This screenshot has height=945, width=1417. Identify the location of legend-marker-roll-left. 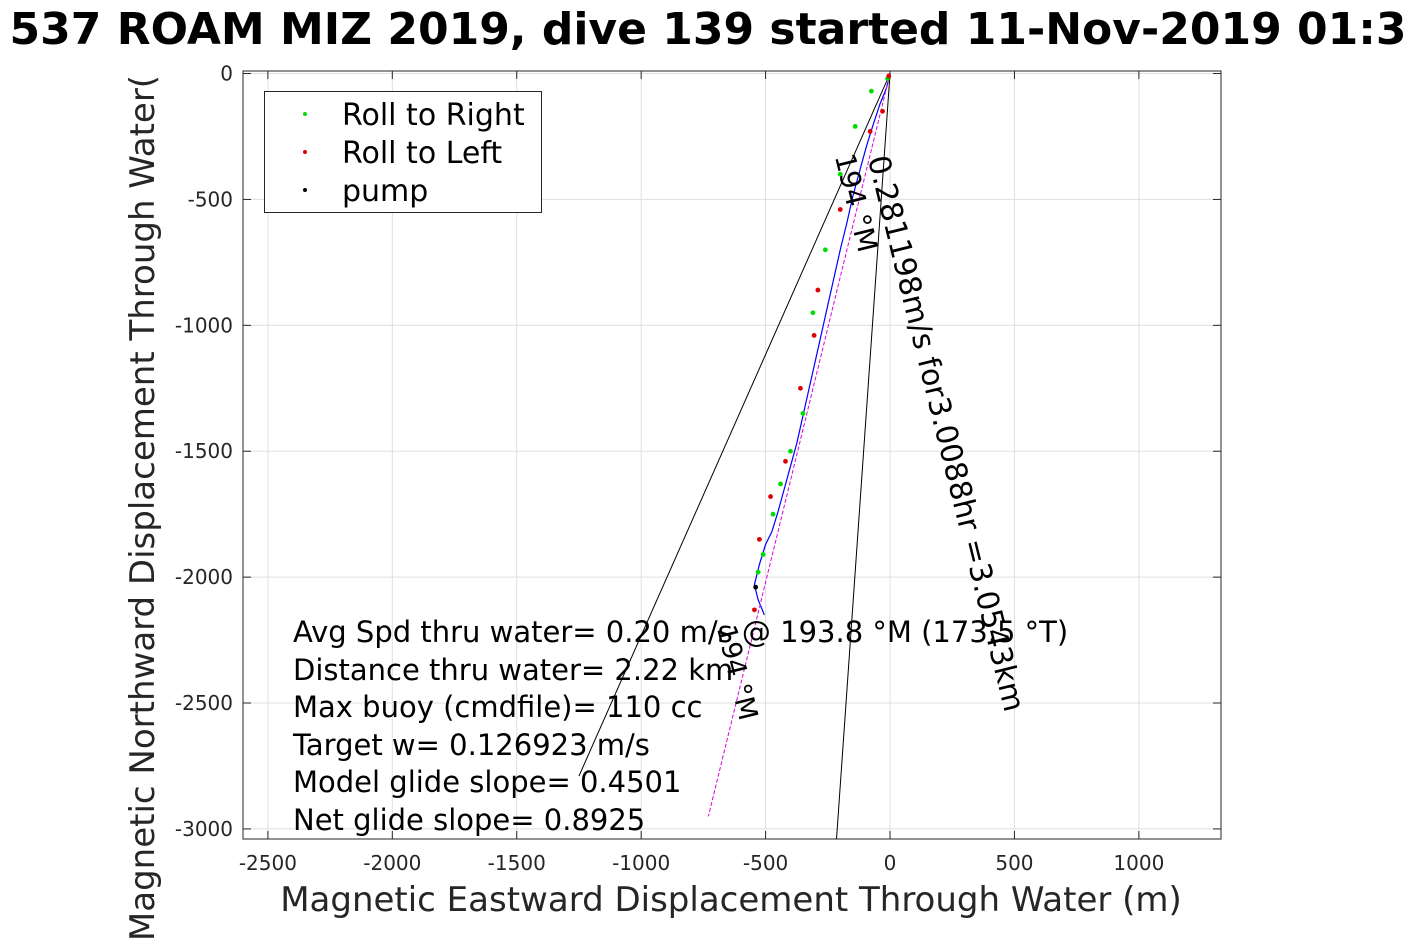
(305, 152).